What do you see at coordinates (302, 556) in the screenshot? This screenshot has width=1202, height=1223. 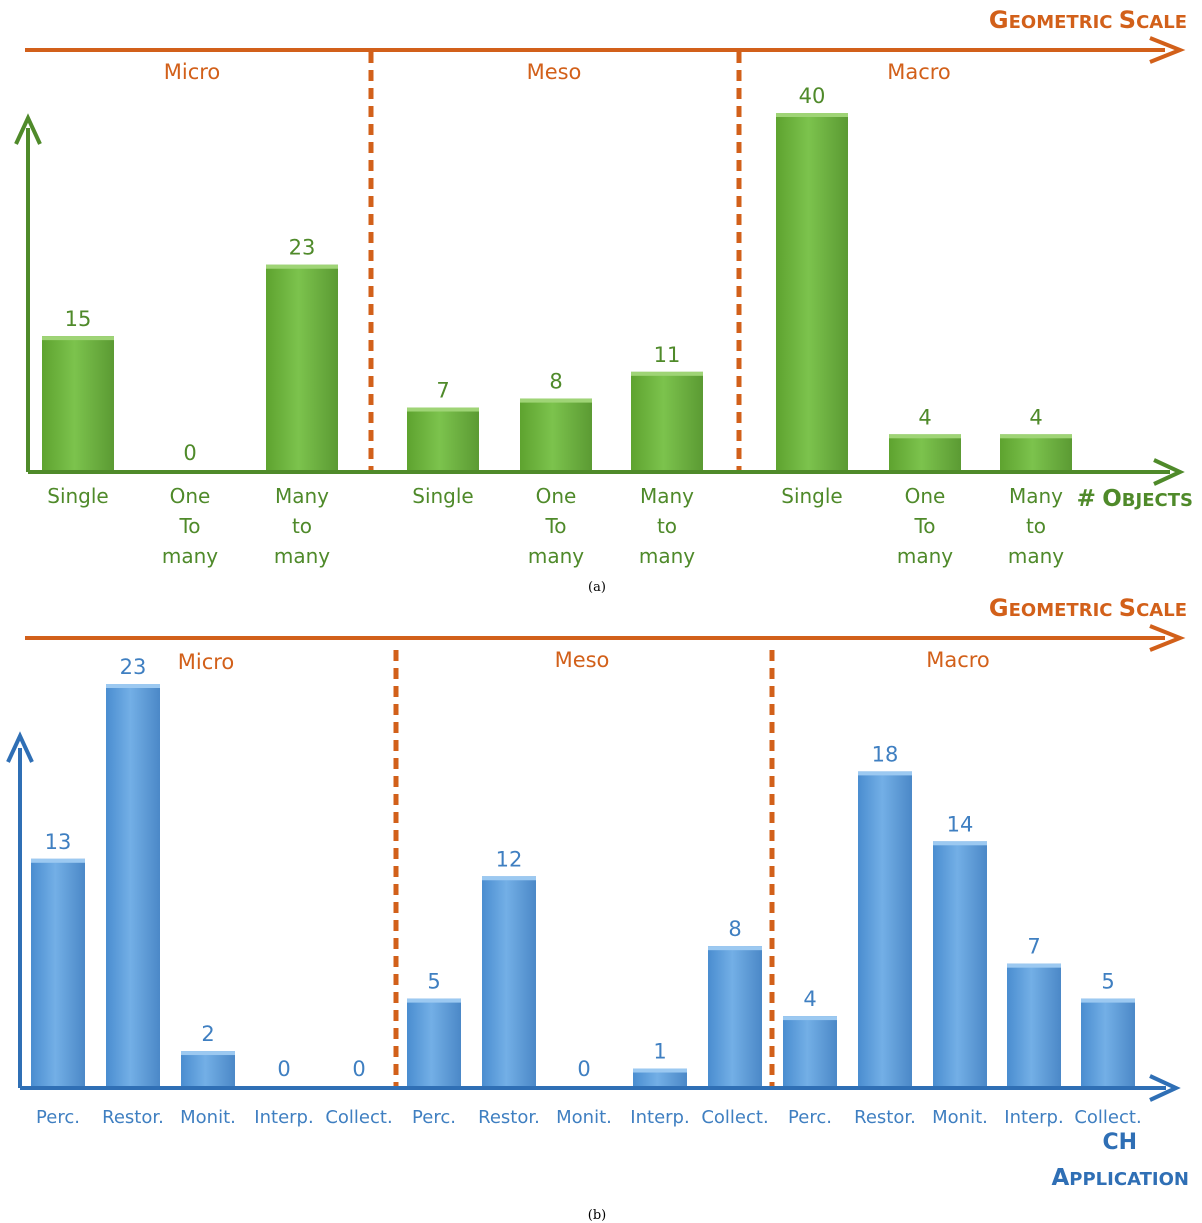 I see `category-label-a-3-line3: many` at bounding box center [302, 556].